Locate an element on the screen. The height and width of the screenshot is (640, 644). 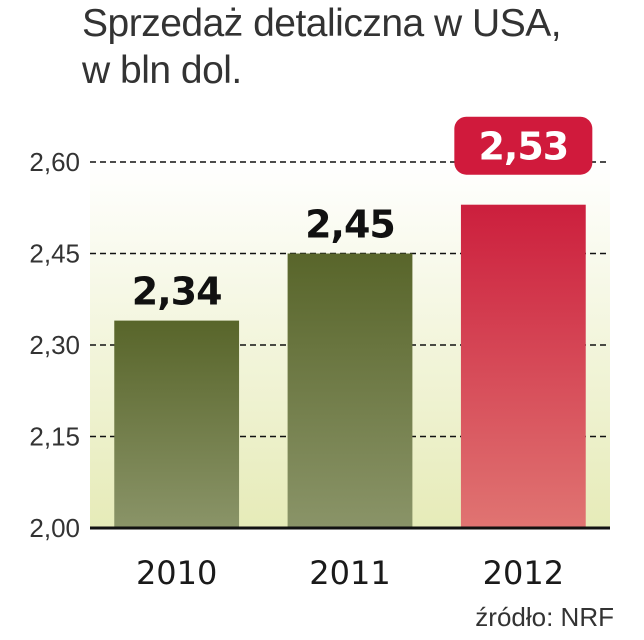
value-badge is located at coordinates (523, 145).